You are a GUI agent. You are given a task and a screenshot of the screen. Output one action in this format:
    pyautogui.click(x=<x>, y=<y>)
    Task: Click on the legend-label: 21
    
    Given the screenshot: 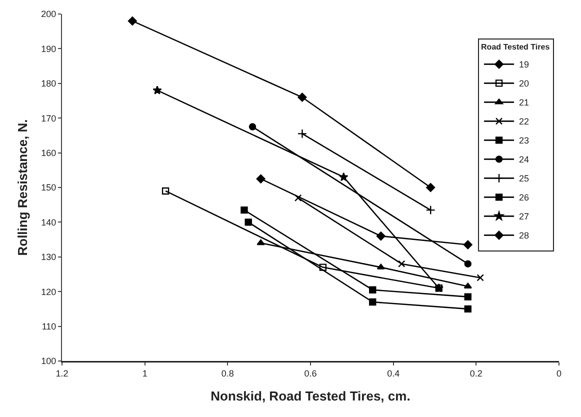 What is the action you would take?
    pyautogui.click(x=524, y=103)
    